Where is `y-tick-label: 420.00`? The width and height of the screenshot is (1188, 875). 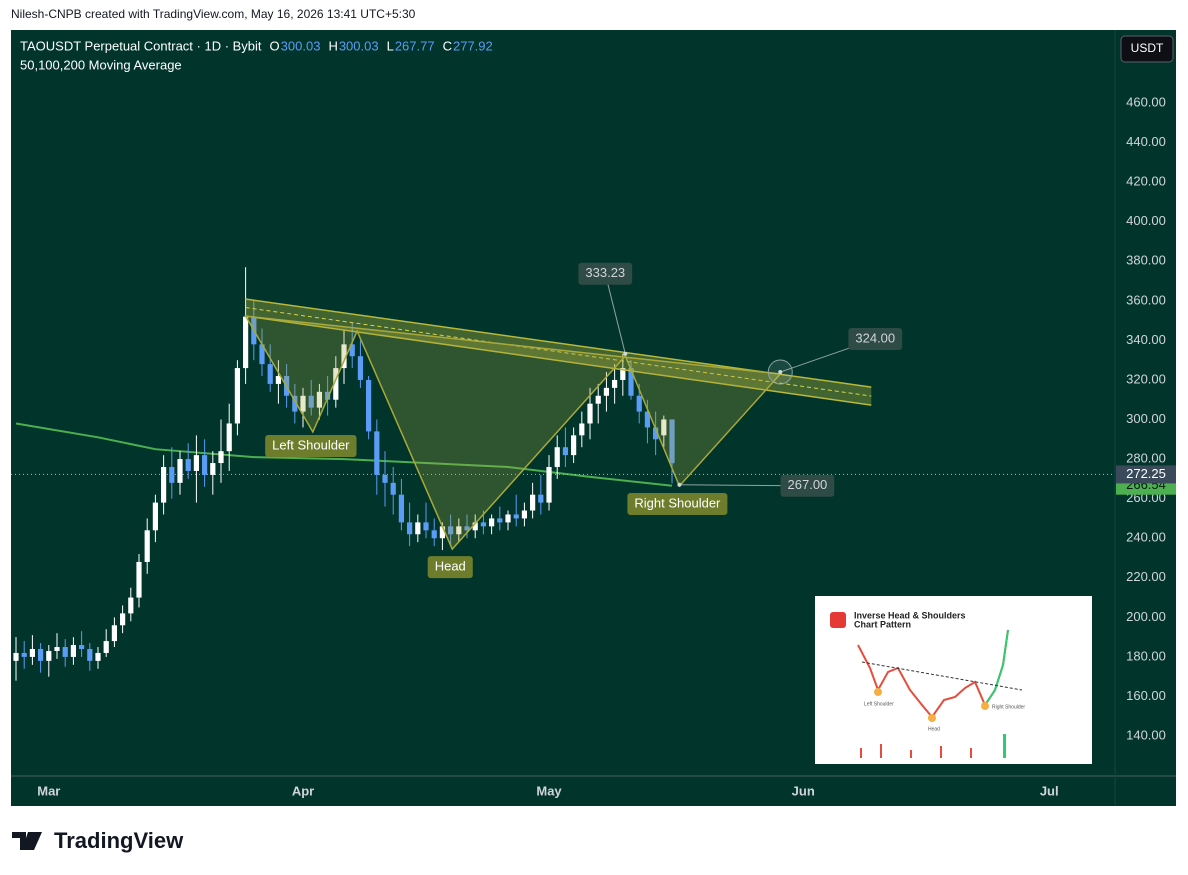
y-tick-label: 420.00 is located at coordinates (1146, 181).